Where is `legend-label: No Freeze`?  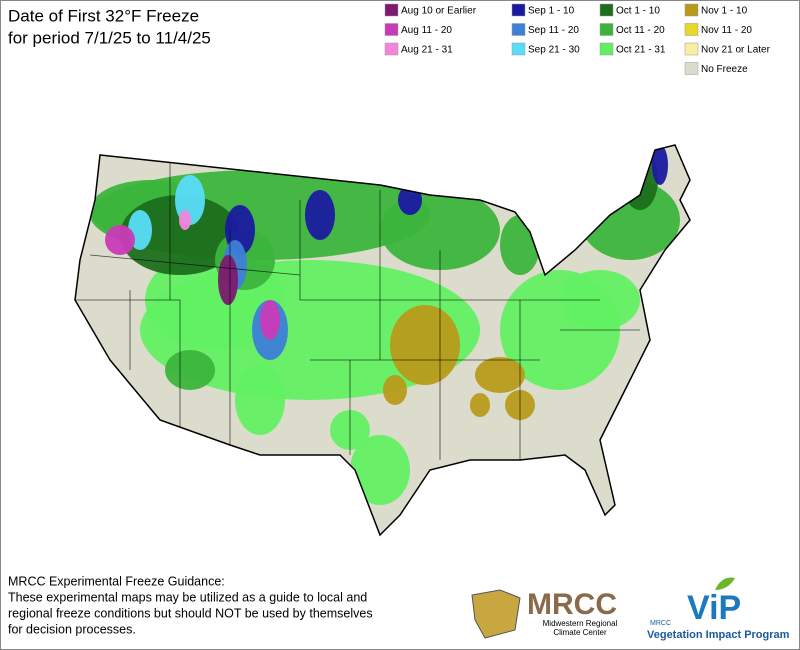
legend-label: No Freeze is located at coordinates (724, 69).